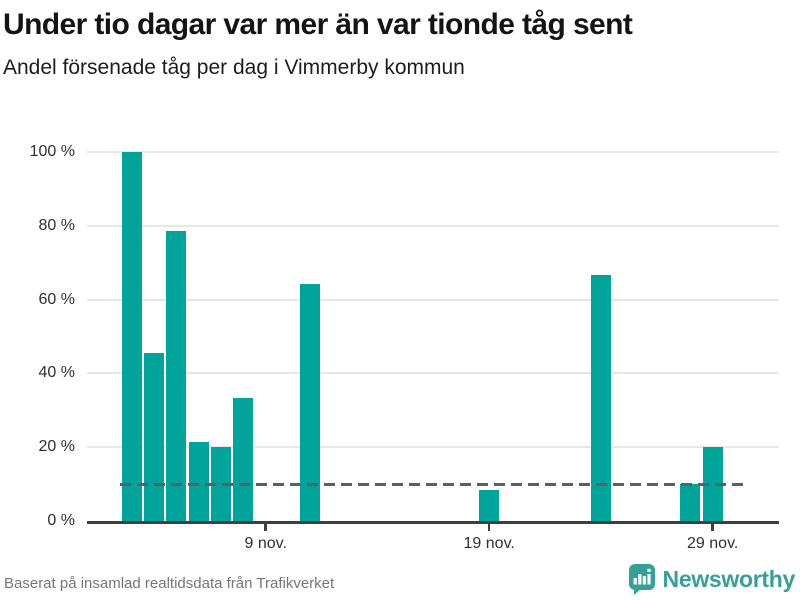 This screenshot has width=800, height=600. What do you see at coordinates (52, 151) in the screenshot?
I see `y-axis-tick-label: 100 %` at bounding box center [52, 151].